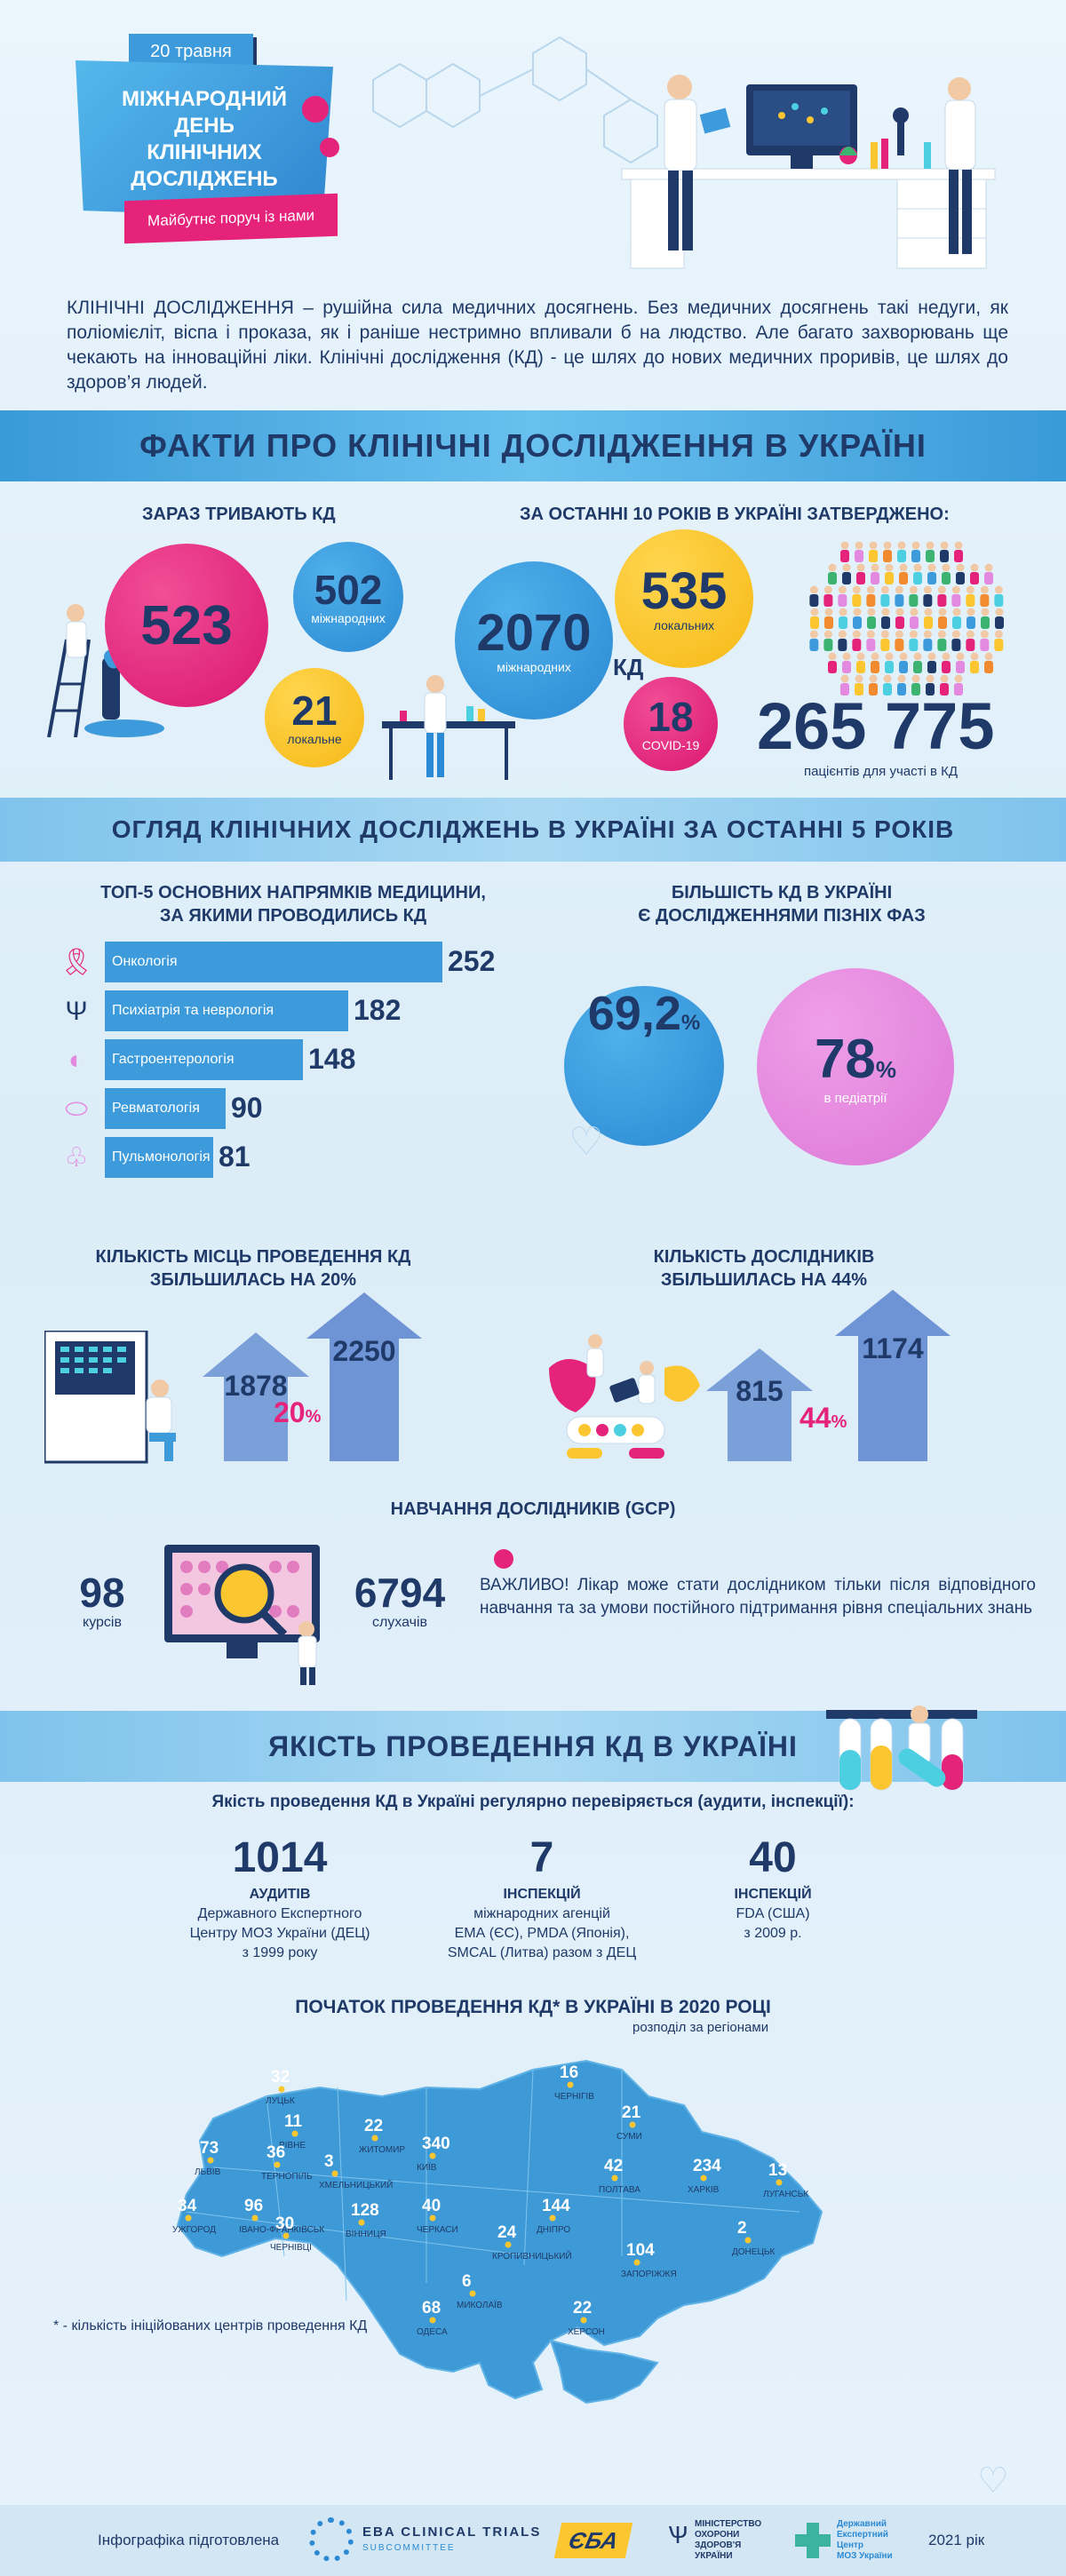 The image size is (1066, 2576). I want to click on ongoing-total-value: 523, so click(186, 625).